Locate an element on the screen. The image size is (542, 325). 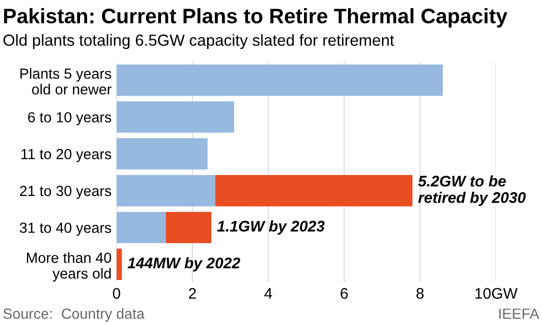
x-tick-label: 2 is located at coordinates (192, 293).